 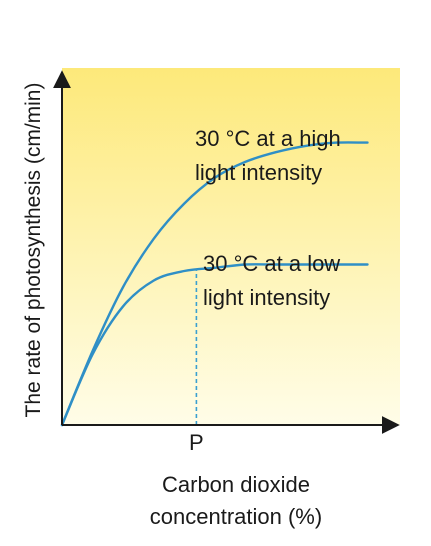 What do you see at coordinates (236, 516) in the screenshot?
I see `x-axis-label-line-2: concentration (%)` at bounding box center [236, 516].